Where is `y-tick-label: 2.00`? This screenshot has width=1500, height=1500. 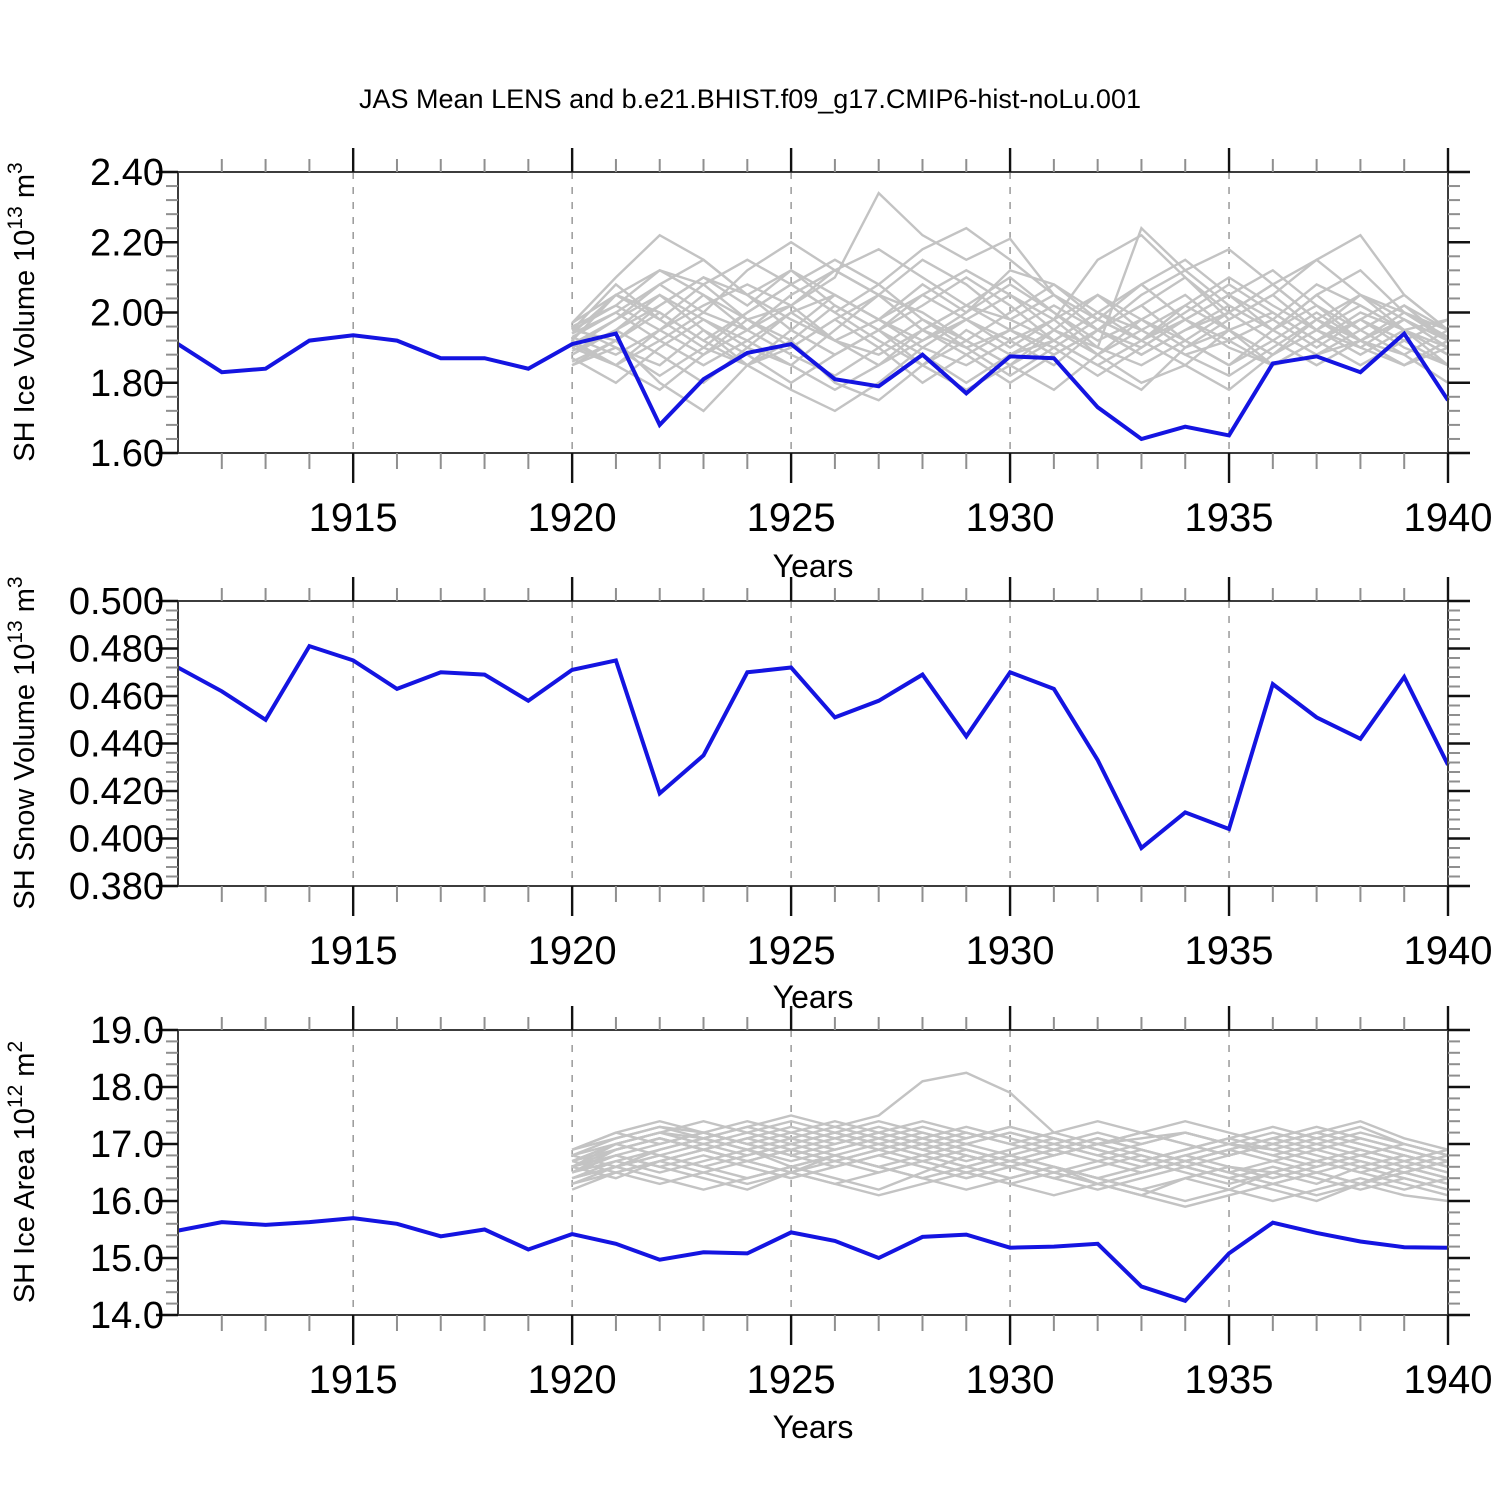 y-tick-label: 2.00 is located at coordinates (127, 314).